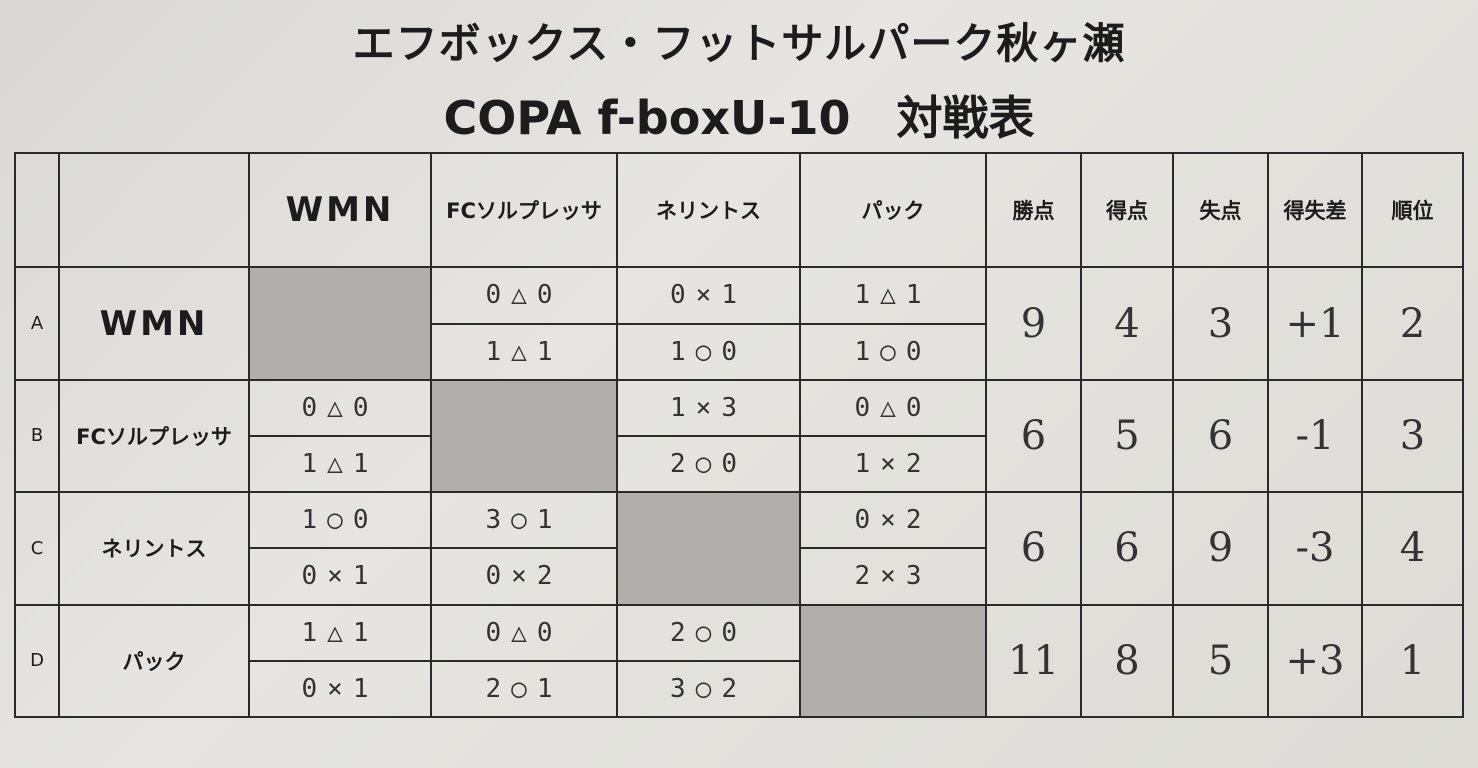  Describe the element at coordinates (154, 436) in the screenshot. I see `row-team-name: FCソルプレッサ` at that location.